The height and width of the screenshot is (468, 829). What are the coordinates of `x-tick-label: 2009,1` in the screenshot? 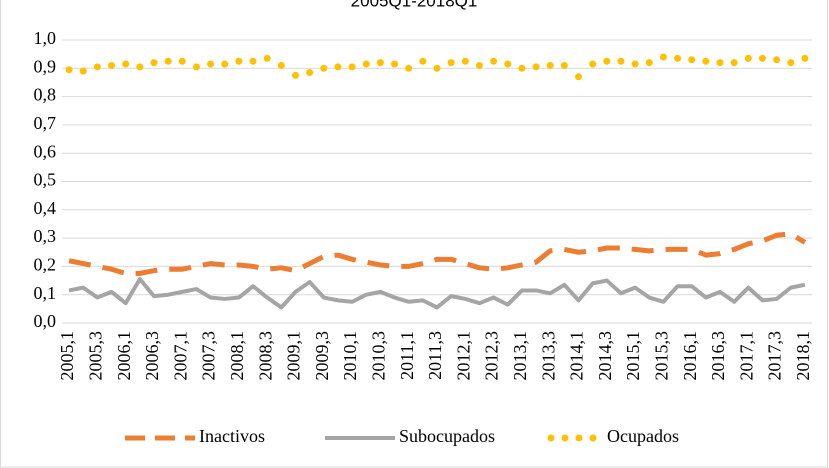 It's located at (294, 356).